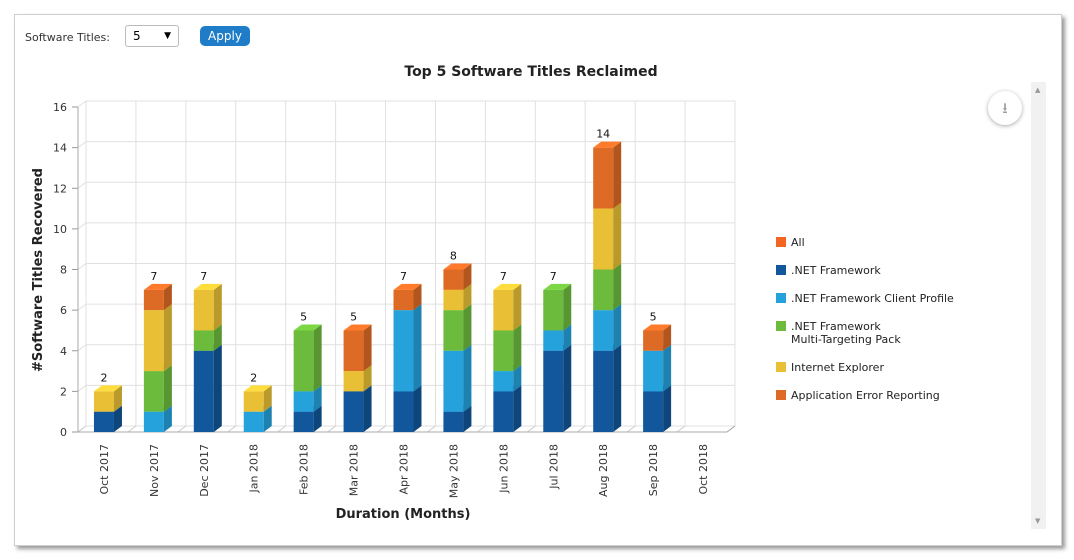  Describe the element at coordinates (846, 339) in the screenshot. I see `legend-label: Multi-Targeting Pack` at that location.